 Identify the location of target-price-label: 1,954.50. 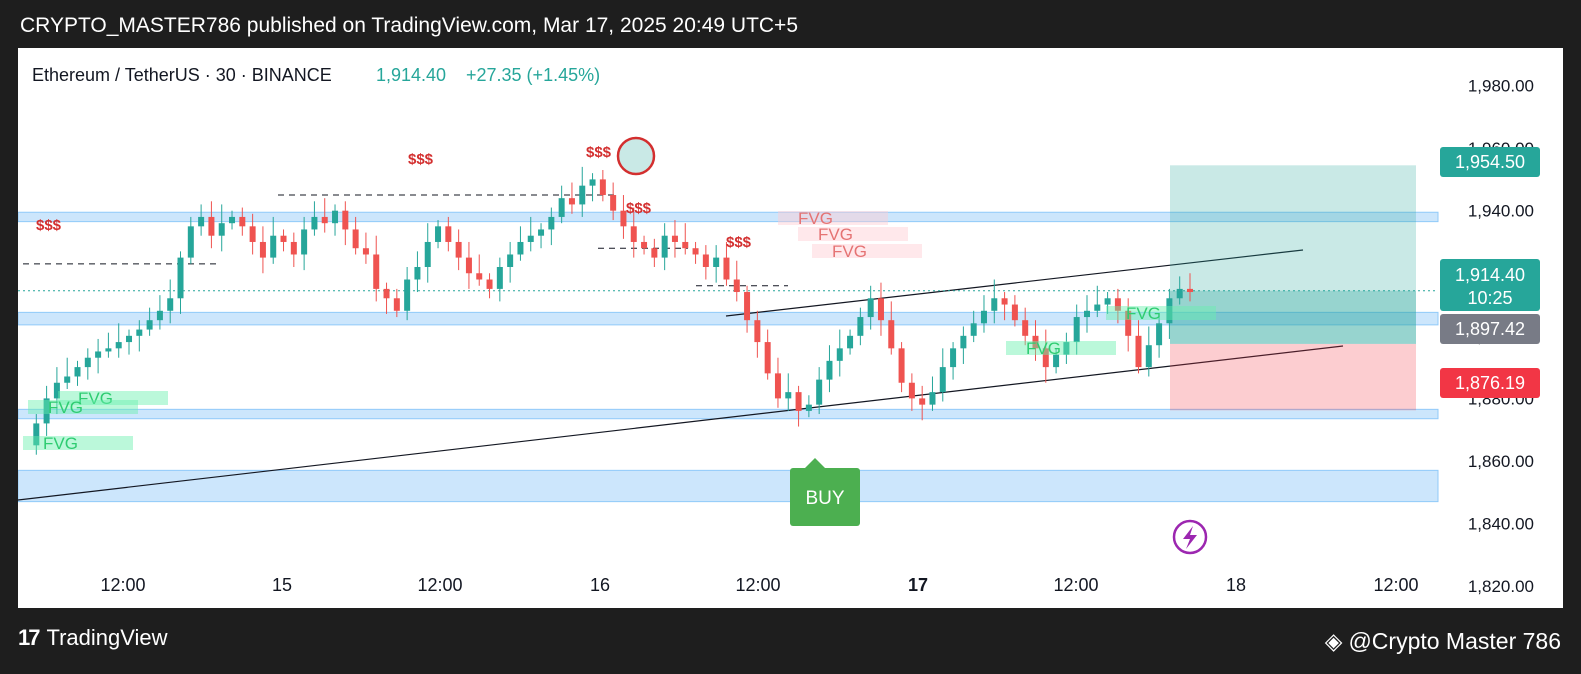
(1490, 162).